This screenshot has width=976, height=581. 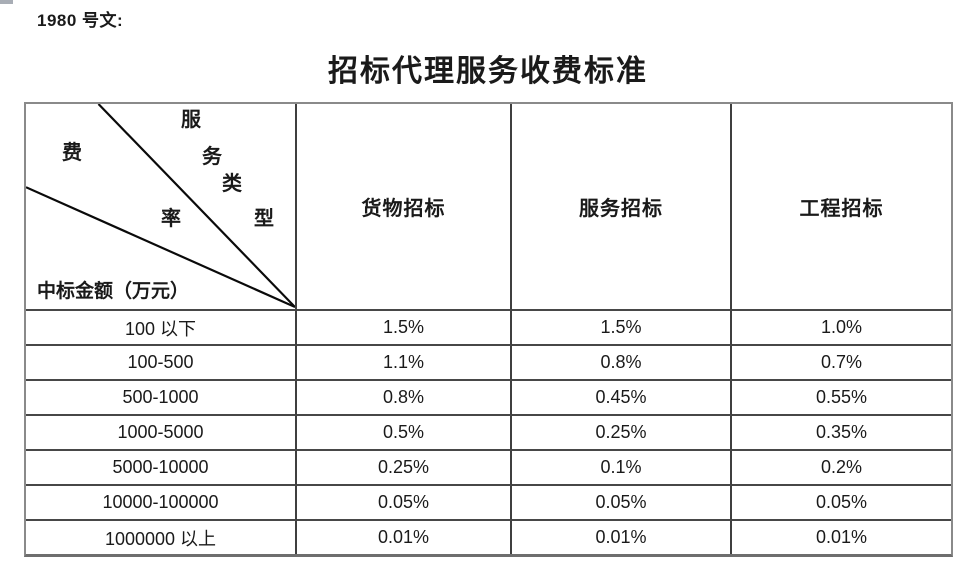 I want to click on fee-value: 0.45%, so click(x=622, y=398).